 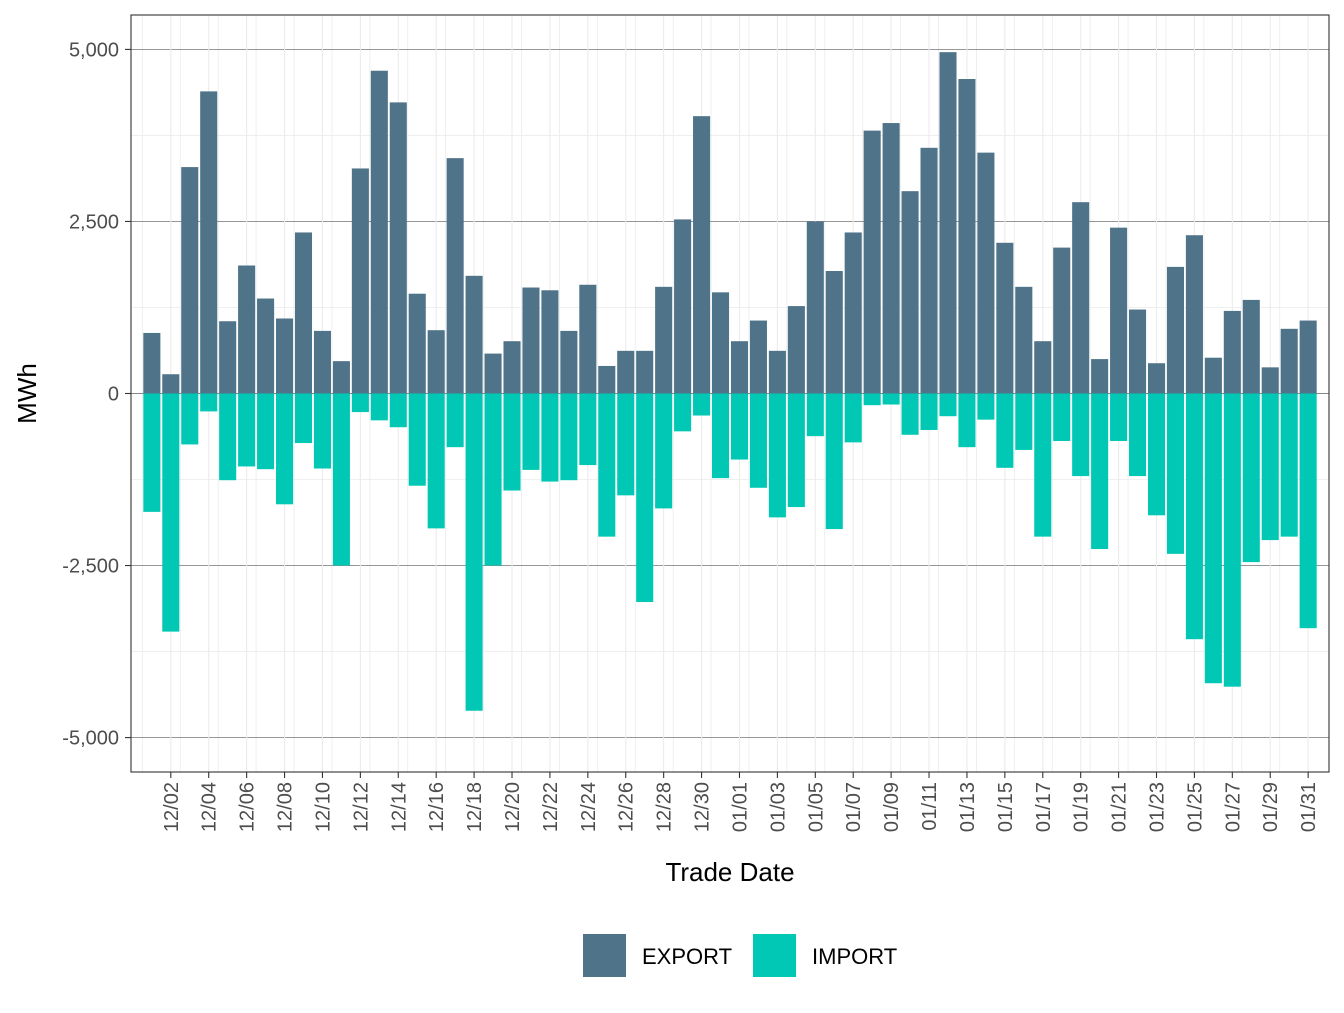 I want to click on x-tick-label: 01/13, so click(x=968, y=807).